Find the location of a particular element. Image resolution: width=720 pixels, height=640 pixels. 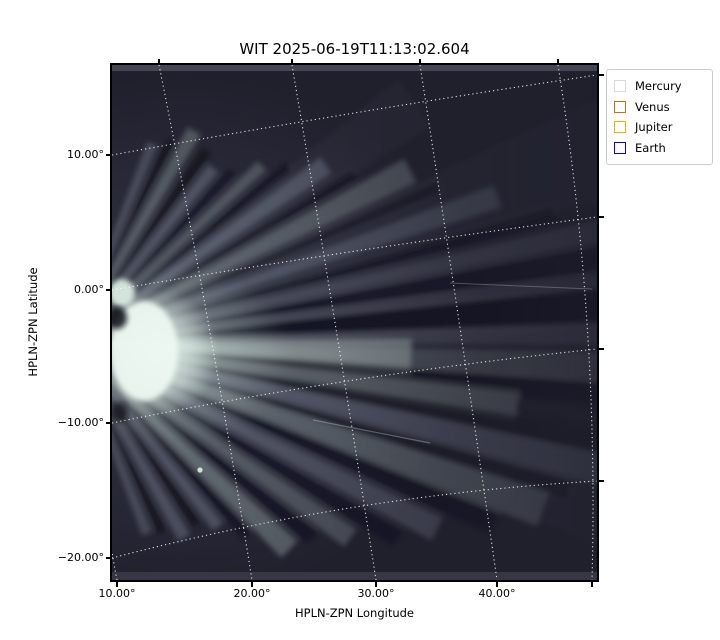

bright-dot is located at coordinates (200, 470).